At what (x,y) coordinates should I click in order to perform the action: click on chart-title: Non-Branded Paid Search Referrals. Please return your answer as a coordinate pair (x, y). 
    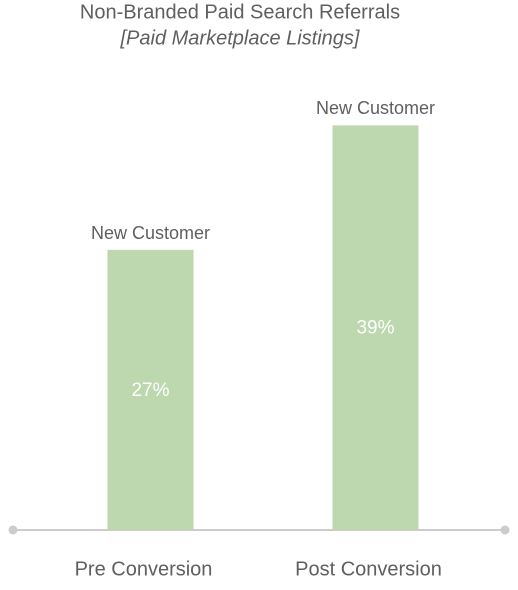
    Looking at the image, I should click on (240, 12).